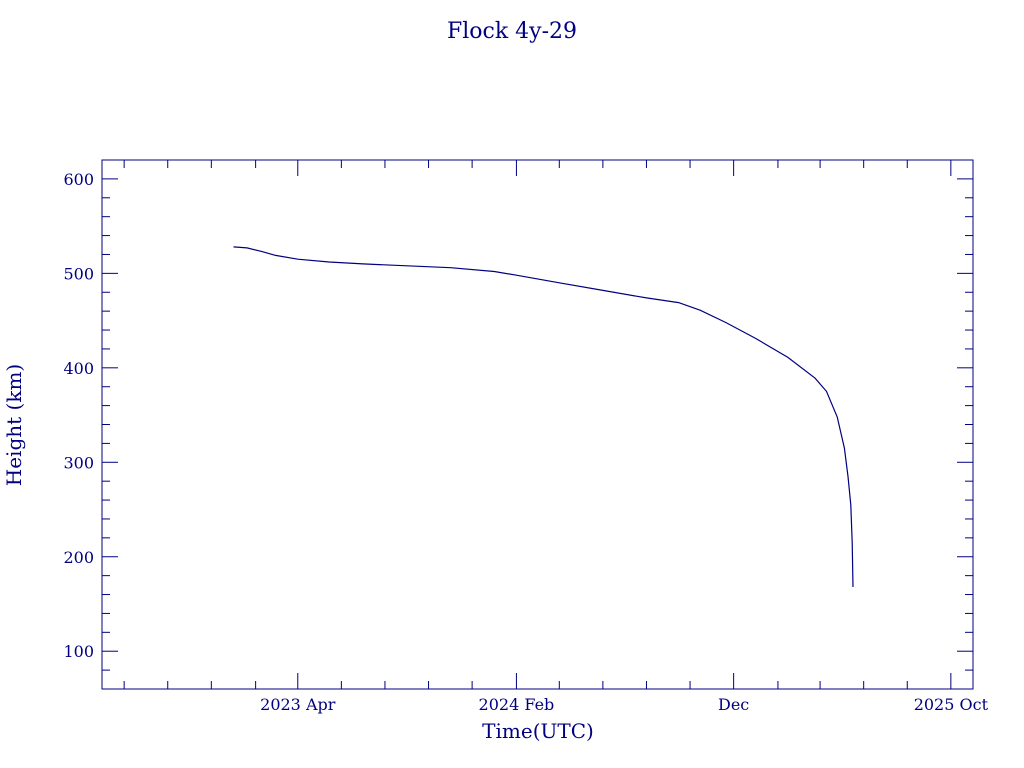 Image resolution: width=1024 pixels, height=768 pixels. What do you see at coordinates (14, 425) in the screenshot?
I see `y-axis-label: Height (km)` at bounding box center [14, 425].